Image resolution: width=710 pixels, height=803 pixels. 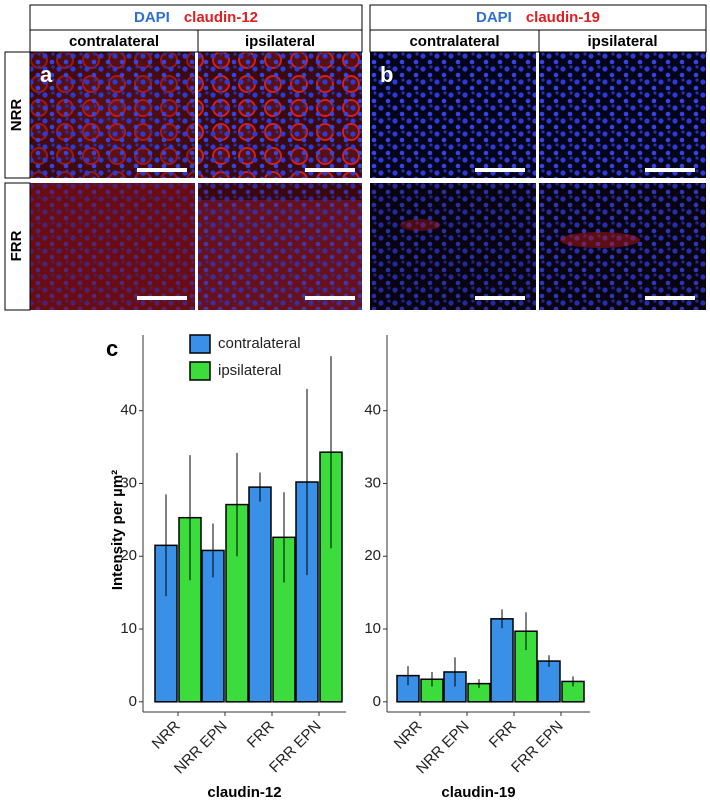 I want to click on stain-header: DAPI claudin-19, so click(x=538, y=17).